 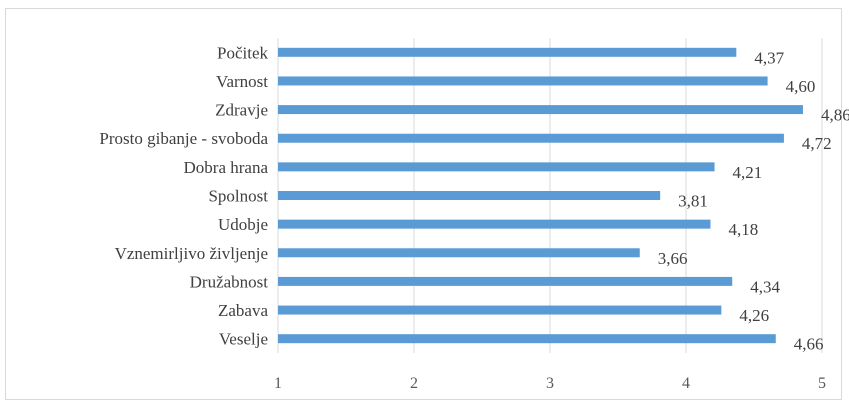 What do you see at coordinates (765, 286) in the screenshot?
I see `value-label: 4,34` at bounding box center [765, 286].